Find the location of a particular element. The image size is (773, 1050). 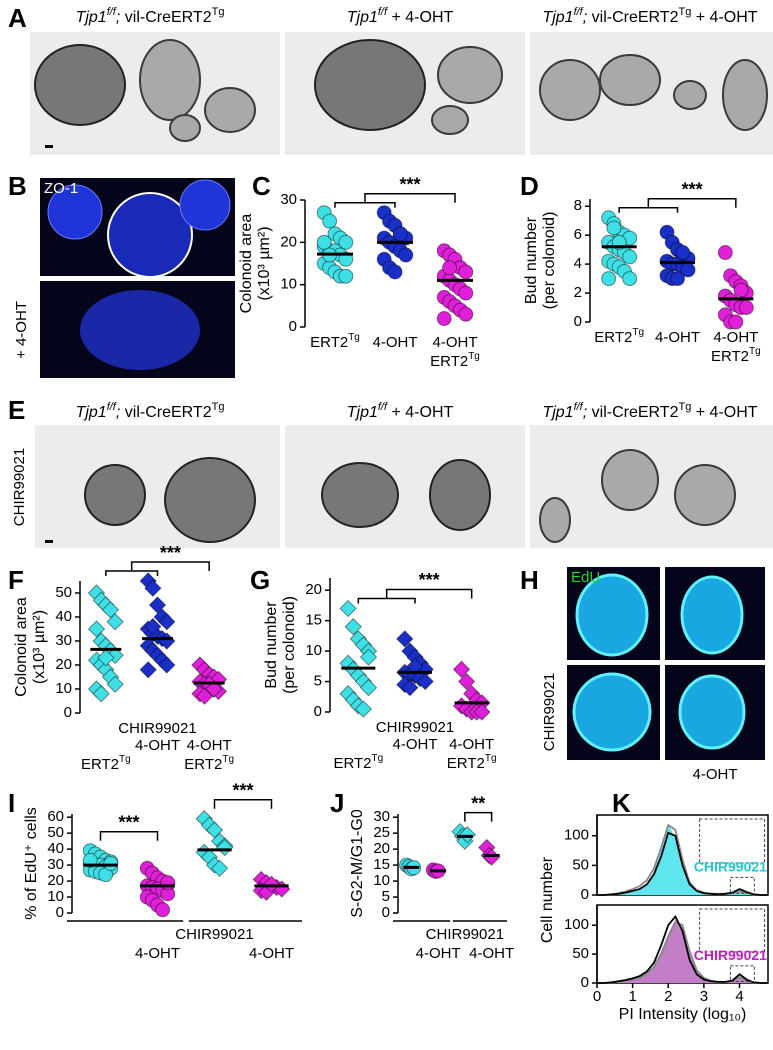

panel-letter: K is located at coordinates (621, 803).